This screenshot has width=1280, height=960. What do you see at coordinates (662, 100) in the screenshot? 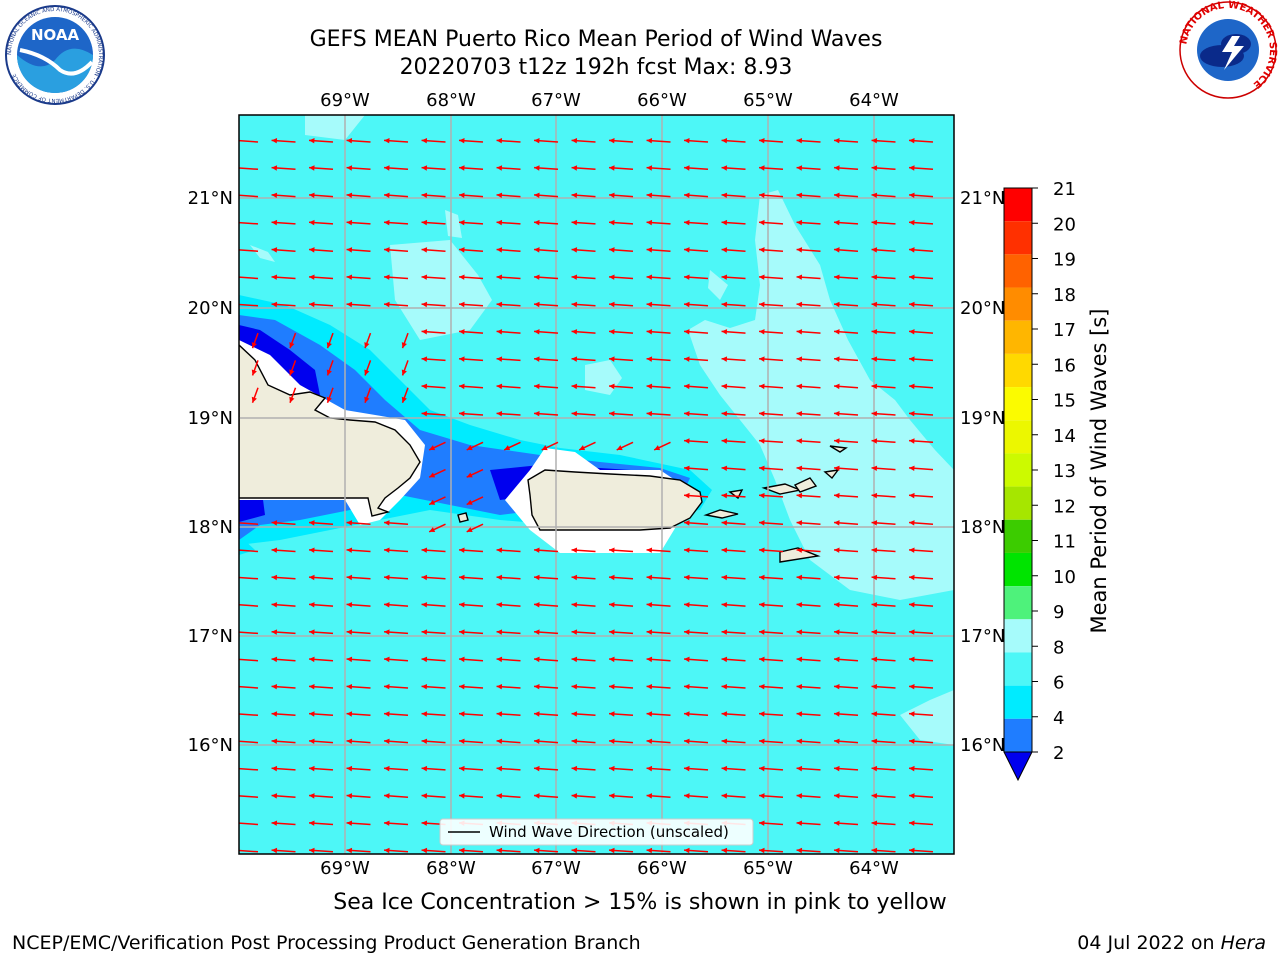
I see `lon-label-top: 66°W` at bounding box center [662, 100].